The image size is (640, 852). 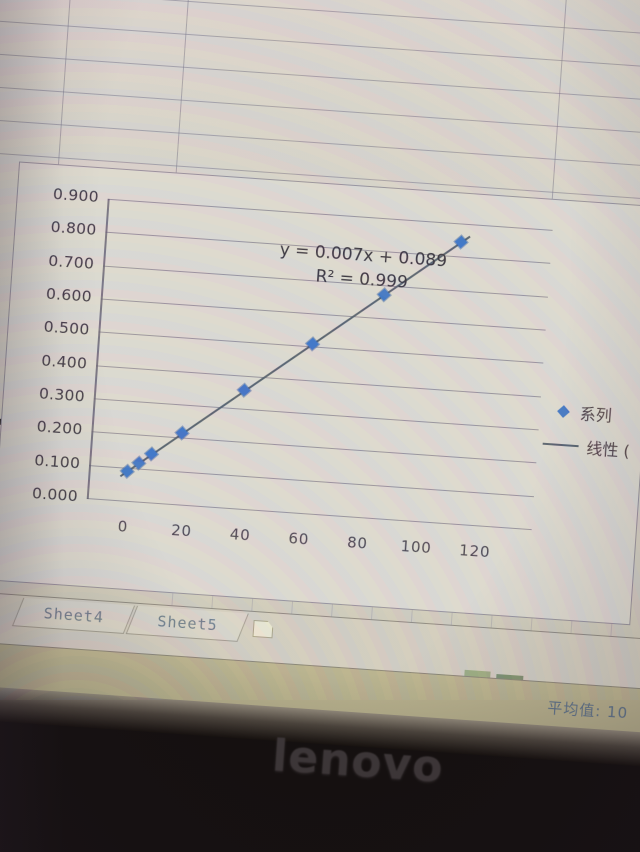 I want to click on sheet-tab-label: Sheet5, so click(x=187, y=623).